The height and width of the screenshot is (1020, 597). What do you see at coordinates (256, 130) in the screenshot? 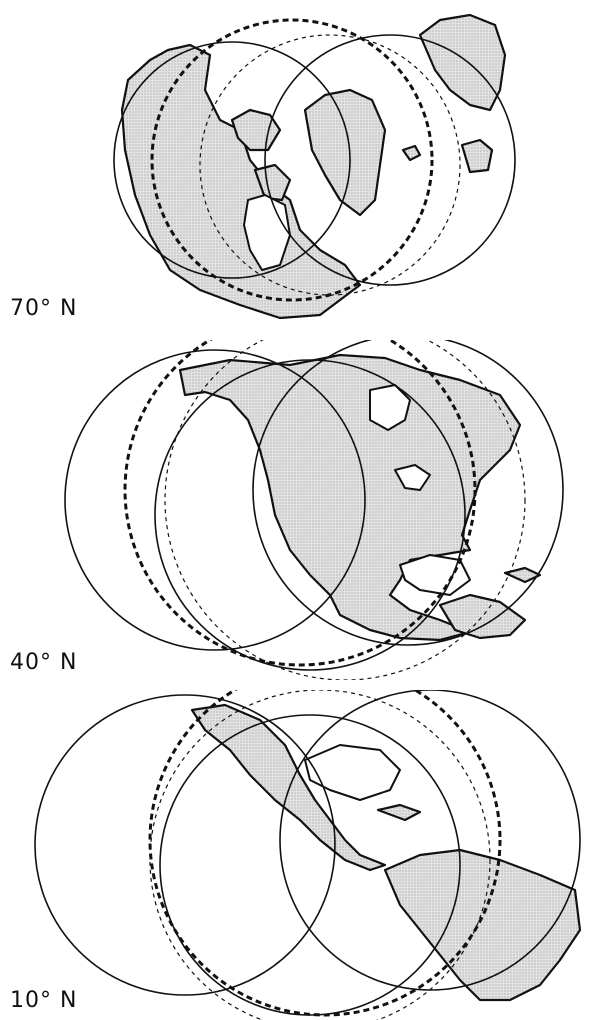
I see `landmass-arctic-islands` at bounding box center [256, 130].